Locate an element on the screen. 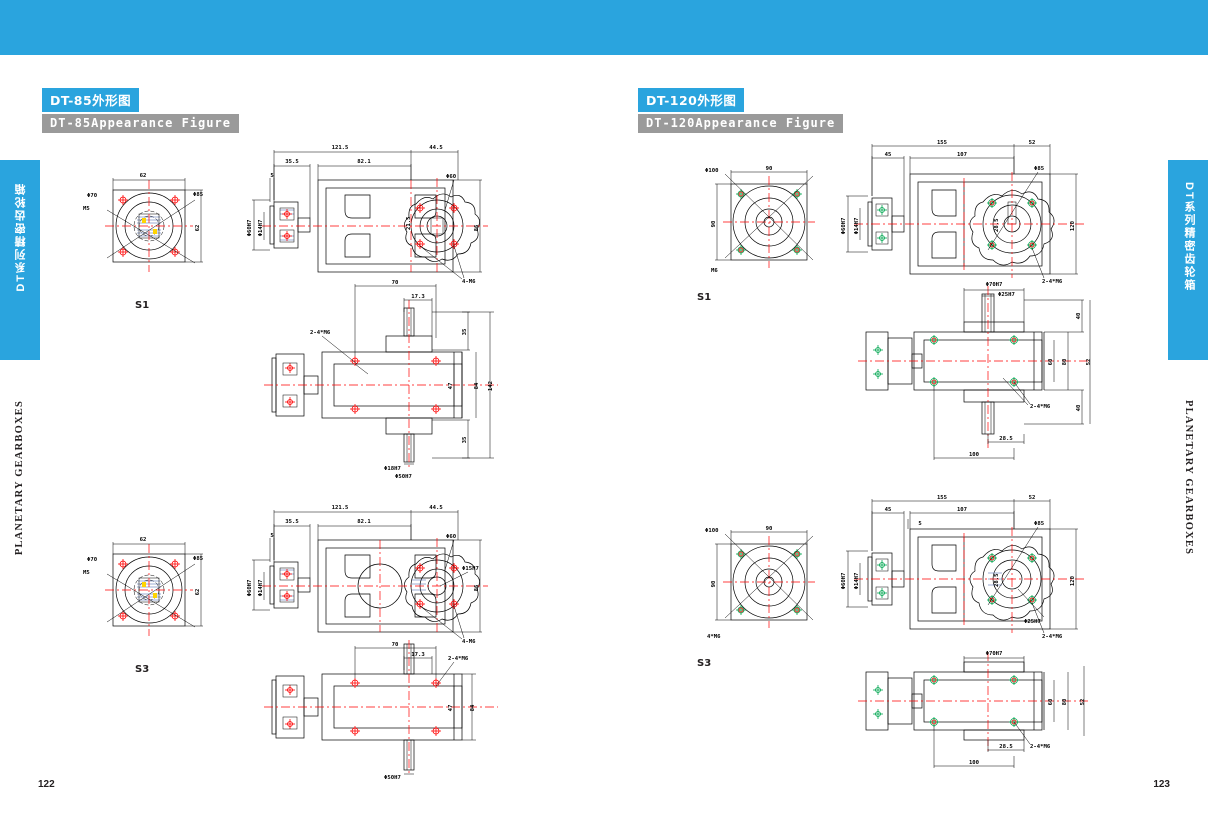 The image size is (1208, 825). dim-dt120-s1-side-height: 120 is located at coordinates (1073, 225).